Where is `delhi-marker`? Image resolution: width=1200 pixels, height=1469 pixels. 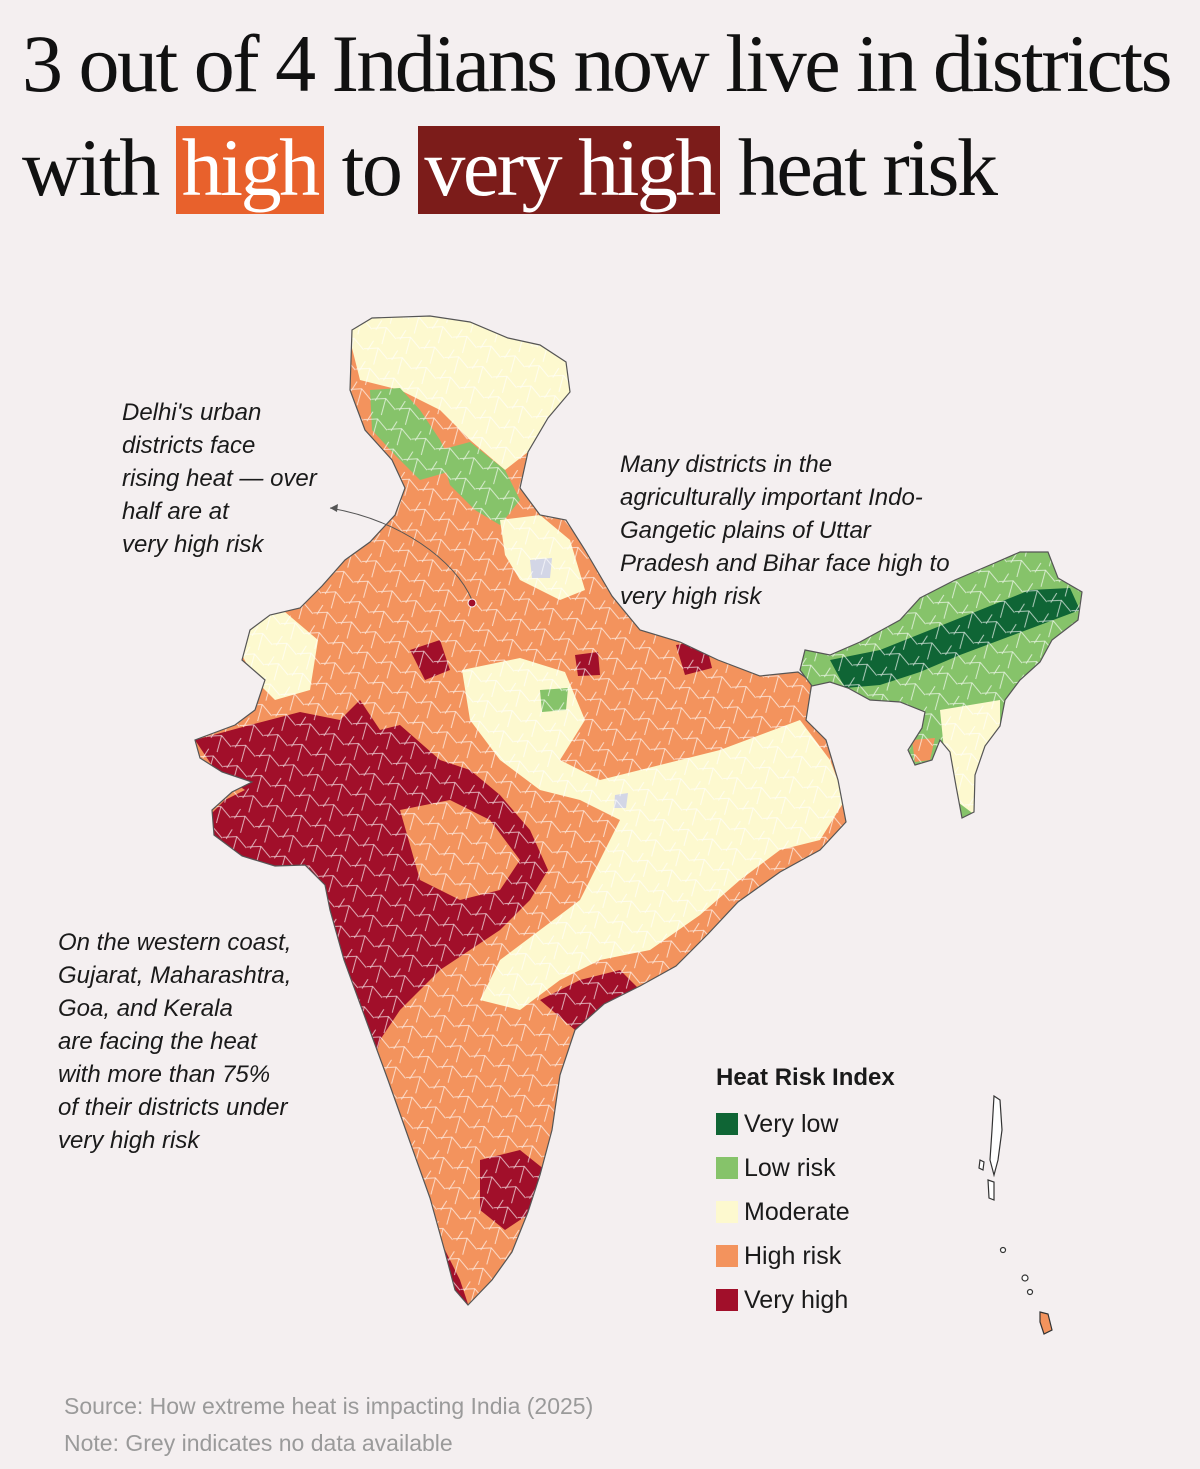 delhi-marker is located at coordinates (472, 603).